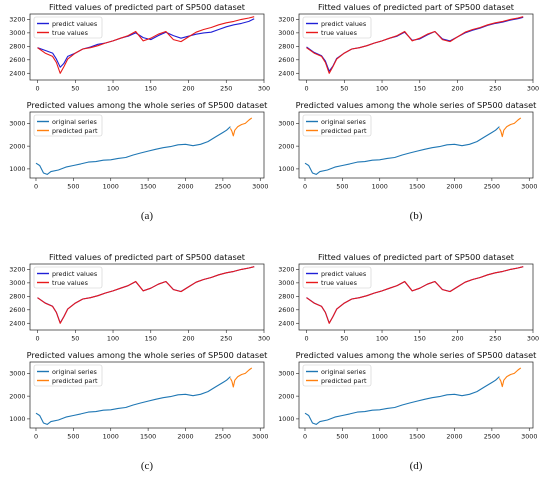 Image resolution: width=550 pixels, height=477 pixels. What do you see at coordinates (146, 43) in the screenshot?
I see `series-line-predict` at bounding box center [146, 43].